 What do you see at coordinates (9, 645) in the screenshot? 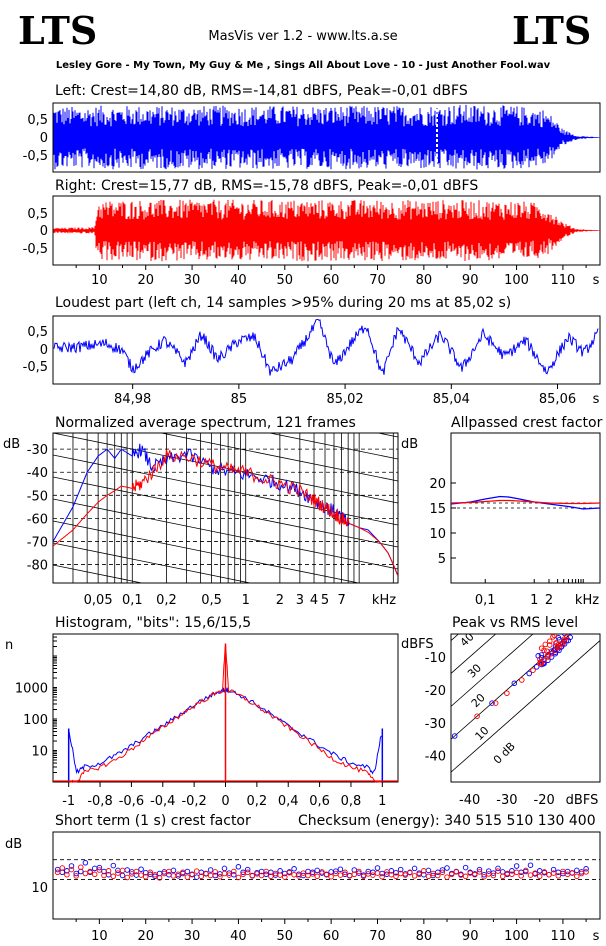
I see `histogram-ylabel: n` at bounding box center [9, 645].